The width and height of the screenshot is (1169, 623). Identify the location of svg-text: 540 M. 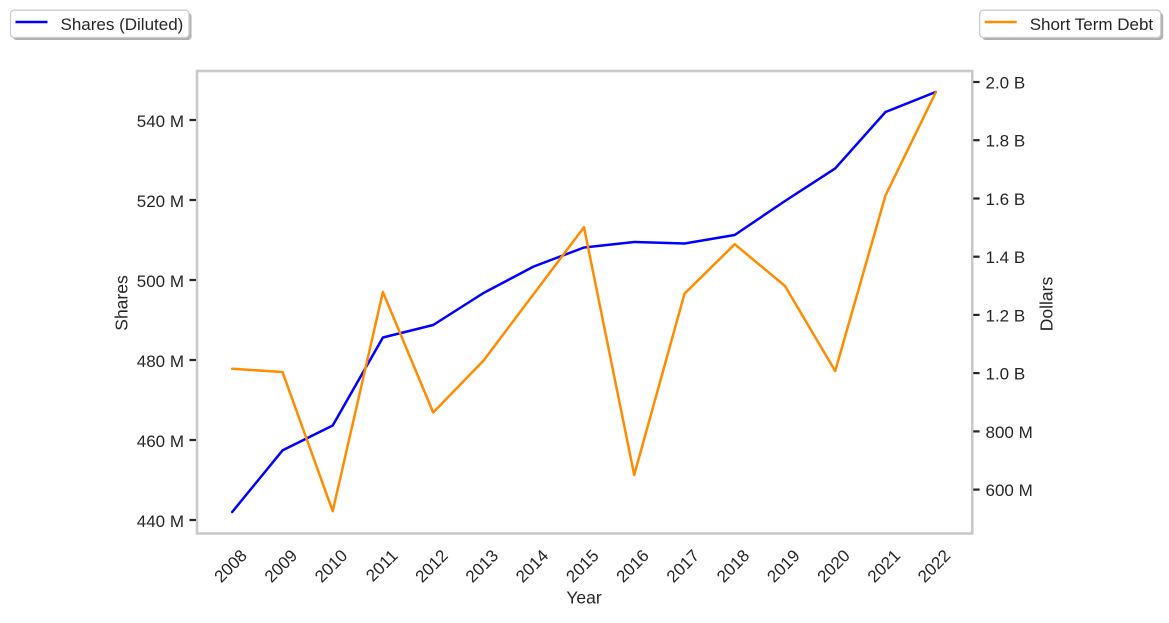
(160, 121).